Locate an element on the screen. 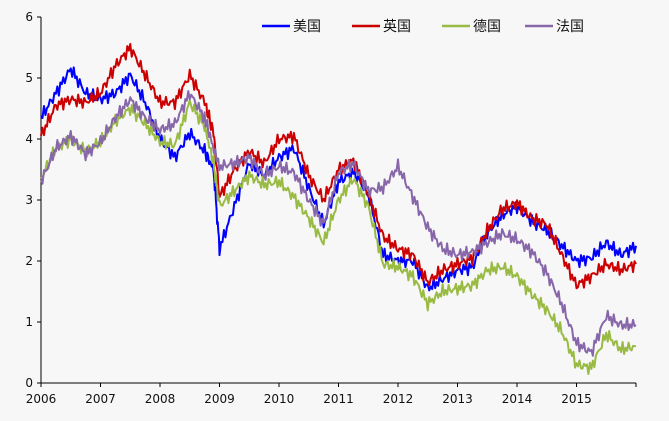 This screenshot has width=669, height=421. x-tick-label: 2010 is located at coordinates (279, 399).